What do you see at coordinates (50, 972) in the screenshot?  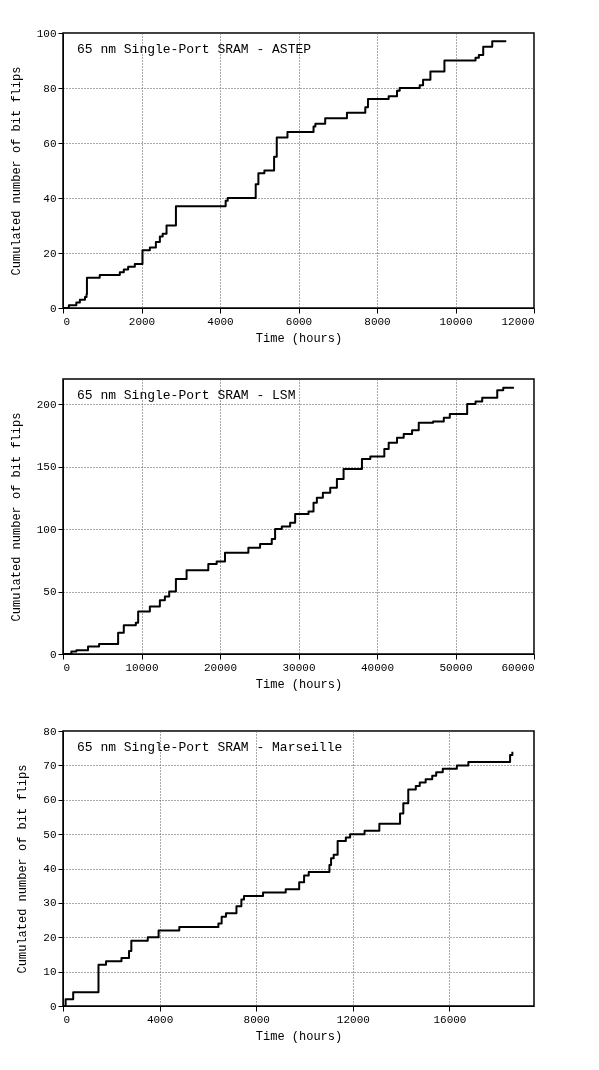 I see `y-tick-label: 10` at bounding box center [50, 972].